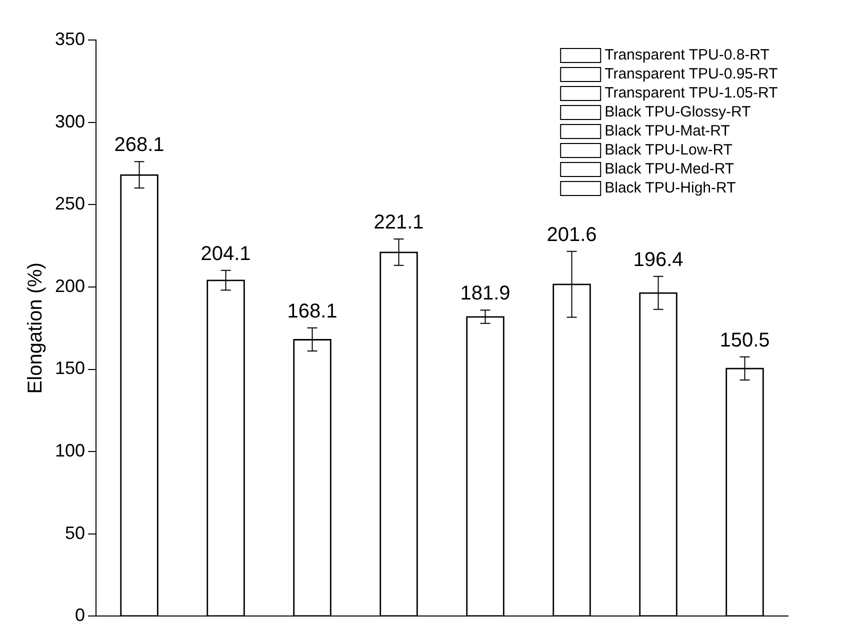 The width and height of the screenshot is (843, 630). Describe the element at coordinates (571, 235) in the screenshot. I see `data-label: 201.6` at that location.